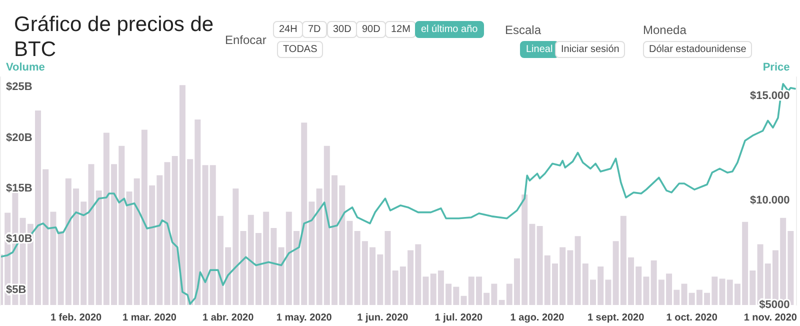  Describe the element at coordinates (114, 37) in the screenshot. I see `chart-title: Gráfico de precios de BTC` at that location.